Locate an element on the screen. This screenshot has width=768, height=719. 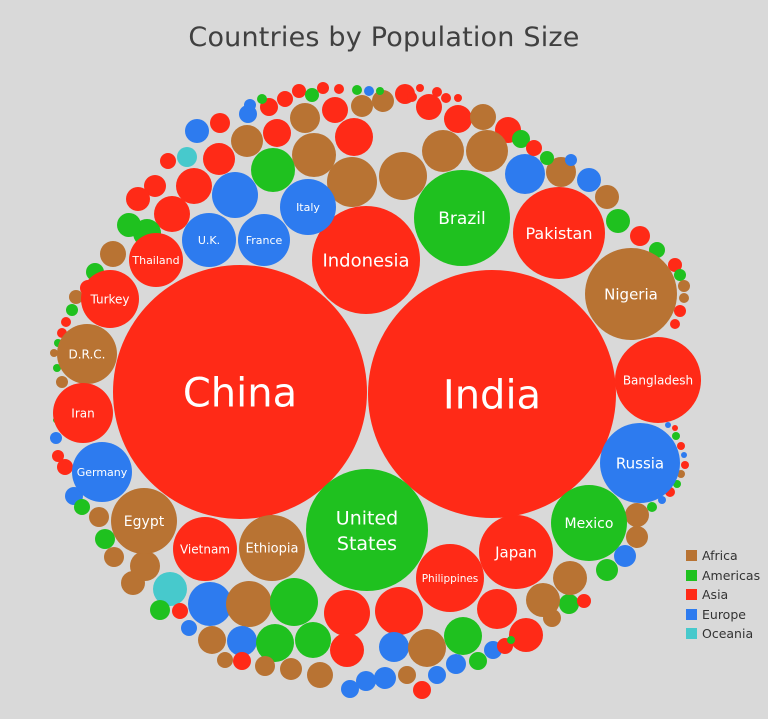
bubble-d-r-c- is located at coordinates (87, 354).